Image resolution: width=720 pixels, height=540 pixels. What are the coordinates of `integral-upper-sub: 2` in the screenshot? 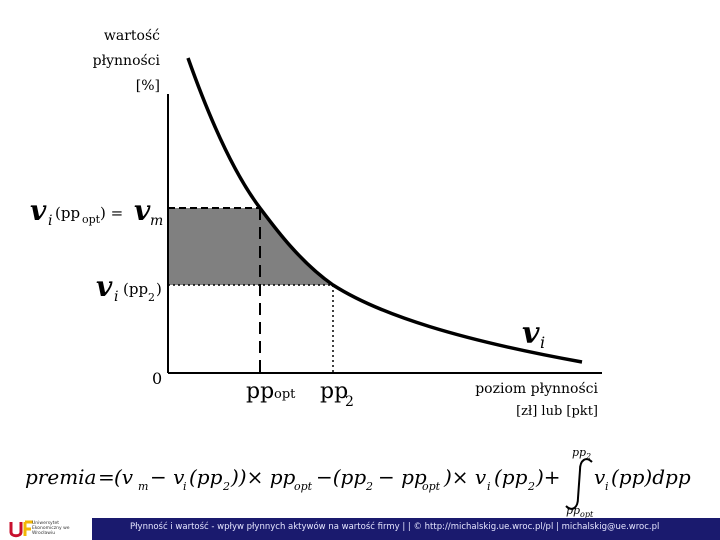 It's located at (588, 456).